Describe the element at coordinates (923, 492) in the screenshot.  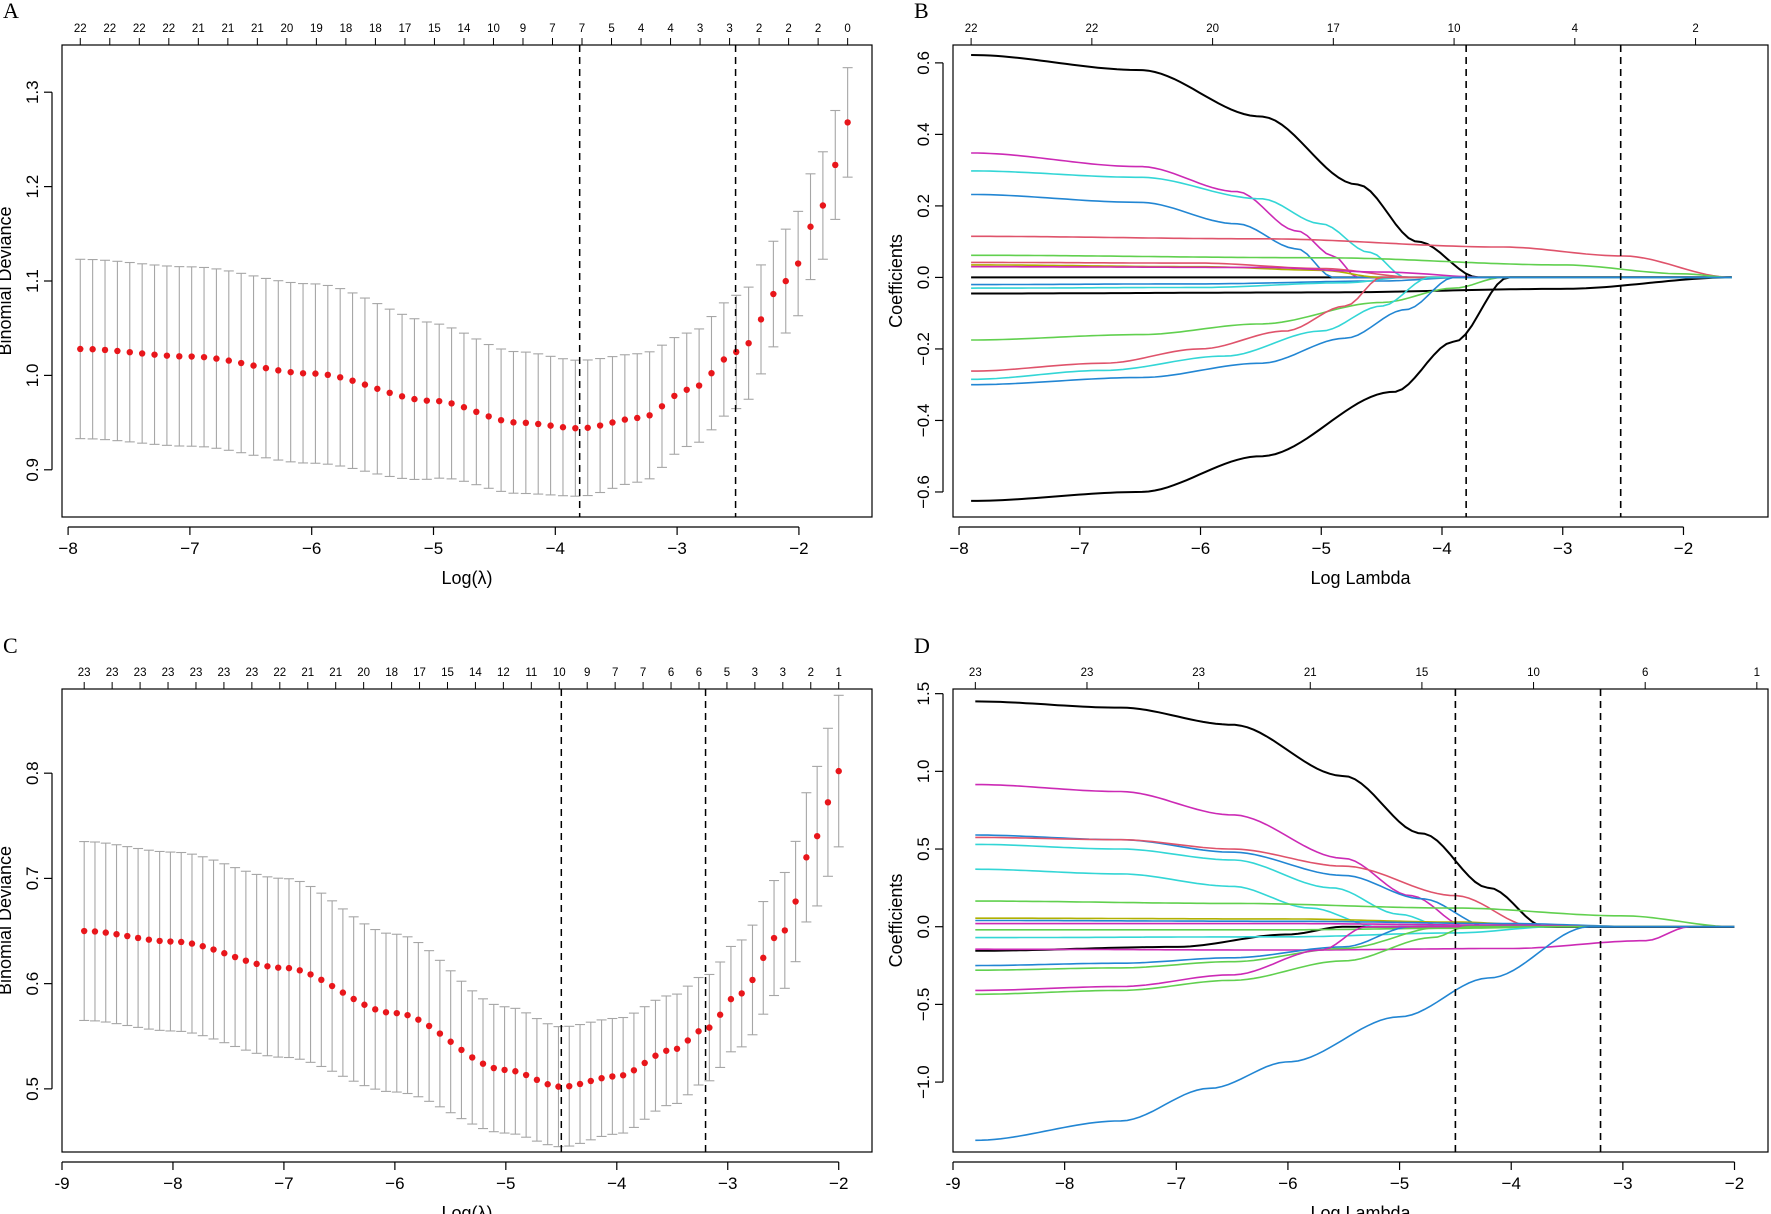
I see `y-tick-label: −0.6` at that location.